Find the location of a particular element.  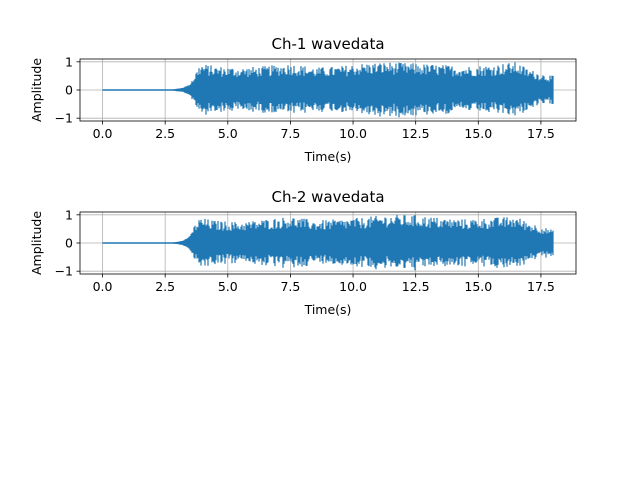

chart-title: Ch-2 wavedata is located at coordinates (327, 197).